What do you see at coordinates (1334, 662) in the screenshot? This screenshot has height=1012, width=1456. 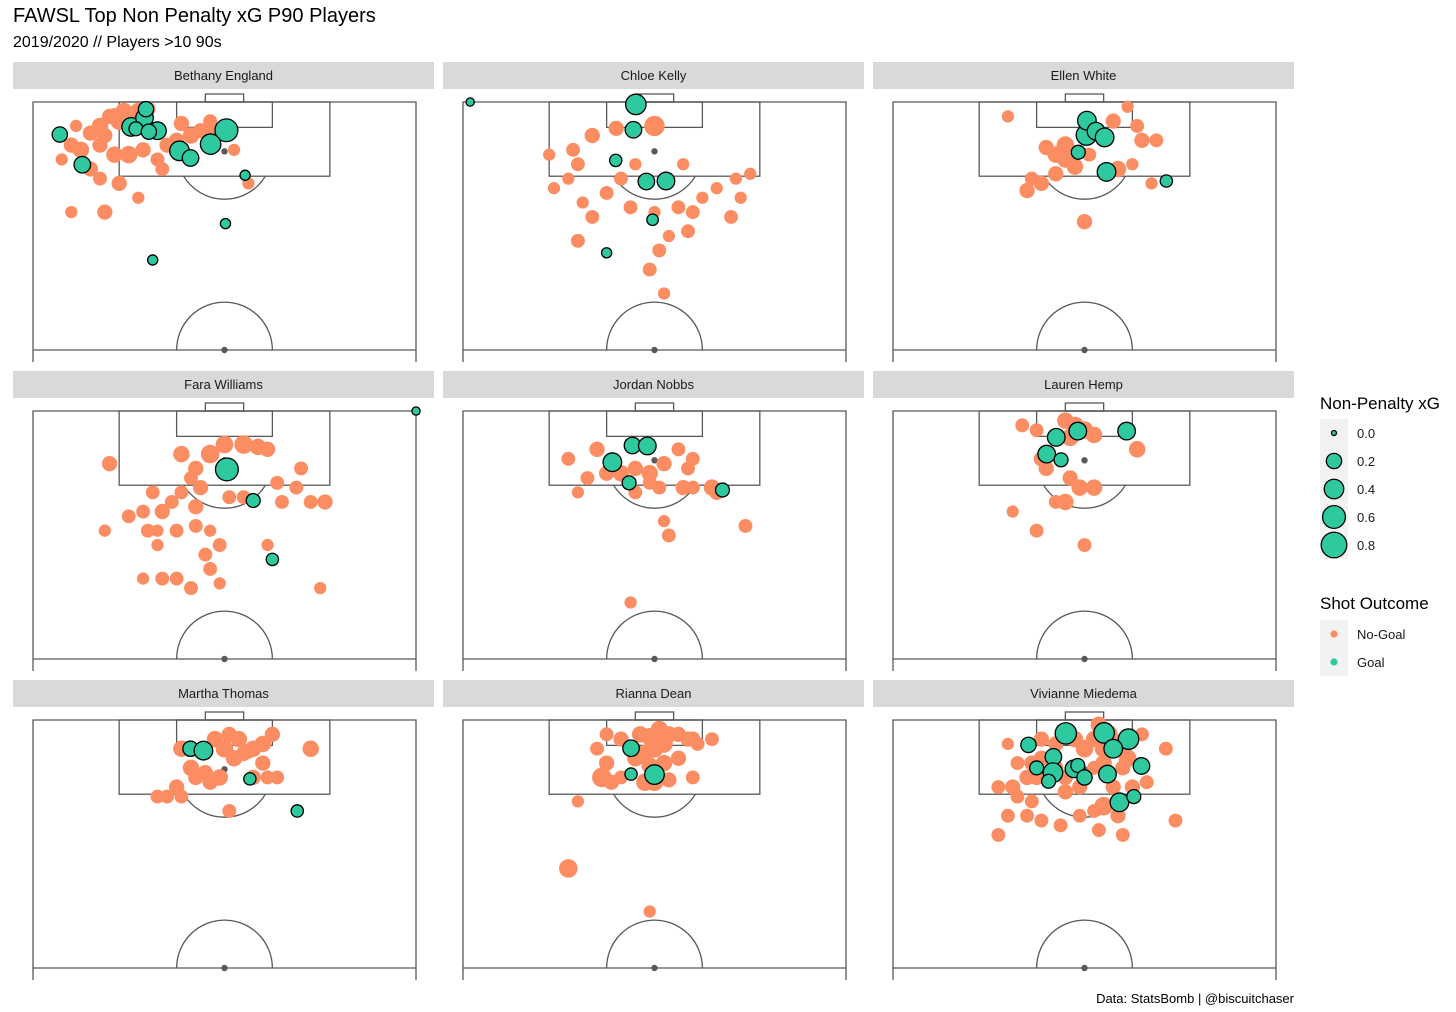 I see `color-legend-key` at bounding box center [1334, 662].